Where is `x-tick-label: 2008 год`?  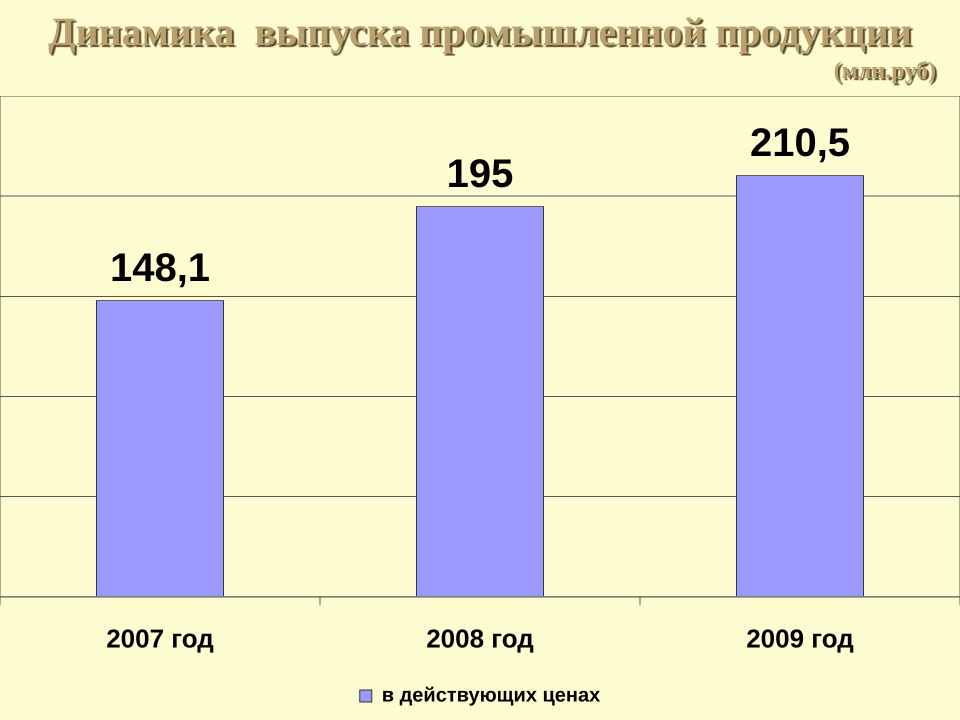 x-tick-label: 2008 год is located at coordinates (480, 639).